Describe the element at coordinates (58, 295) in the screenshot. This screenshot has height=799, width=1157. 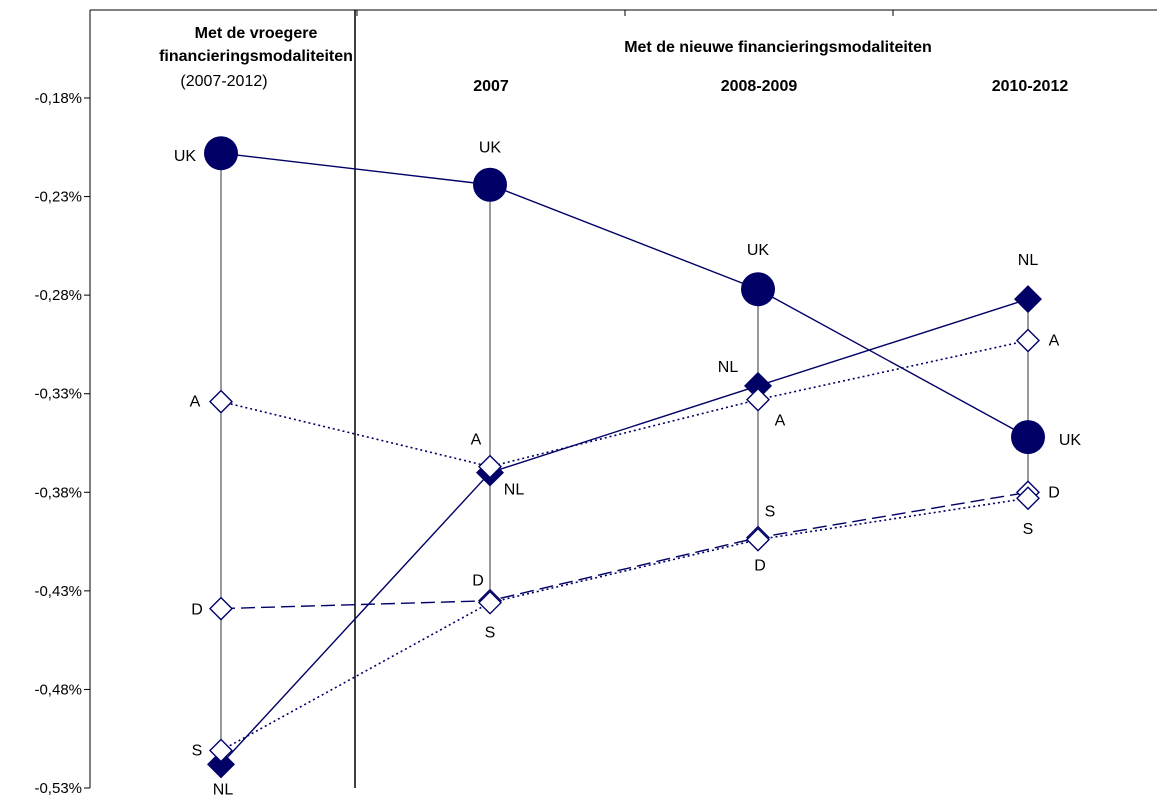
I see `y-tick-label-2: -0,28%` at that location.